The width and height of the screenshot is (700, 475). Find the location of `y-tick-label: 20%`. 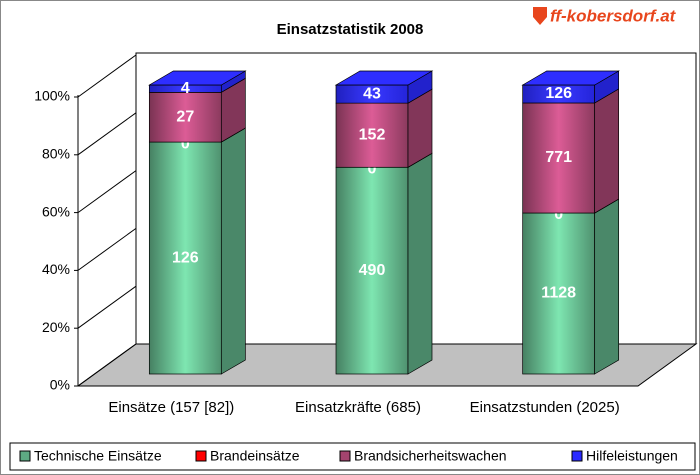

y-tick-label: 20% is located at coordinates (56, 327).